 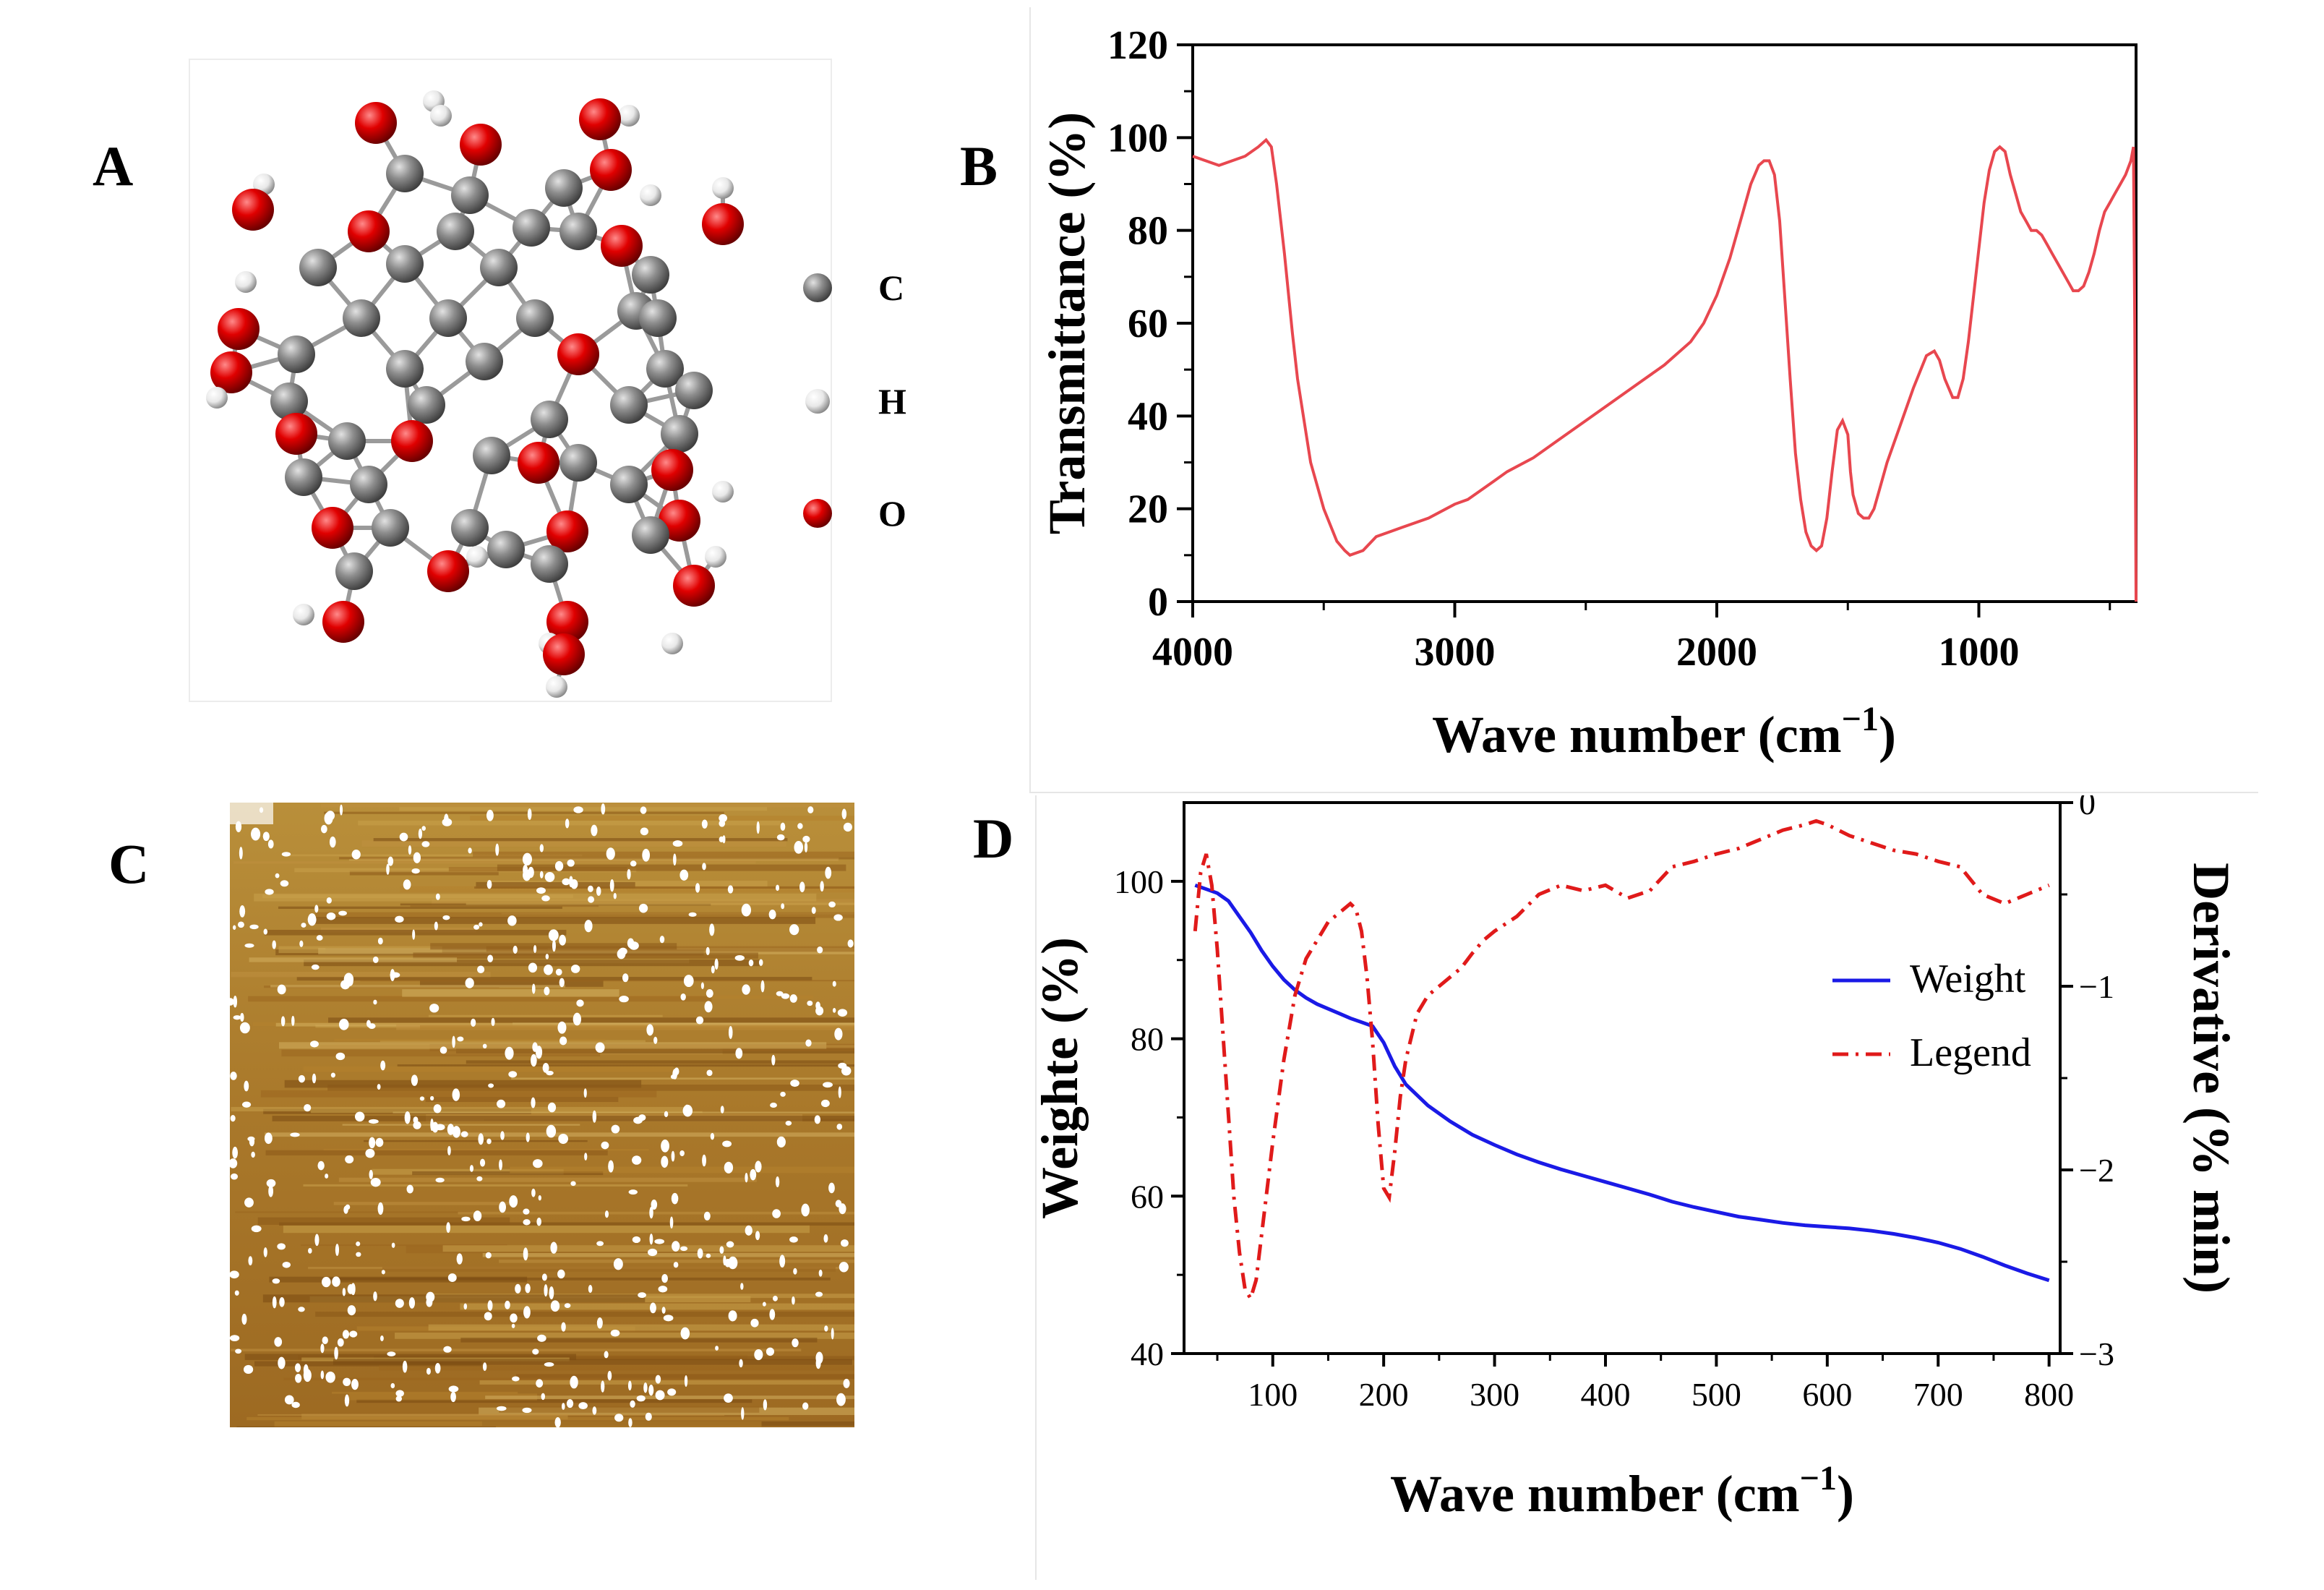 I want to click on panel-d-xlabel: Wave number (cm−1), so click(x=1622, y=1491).